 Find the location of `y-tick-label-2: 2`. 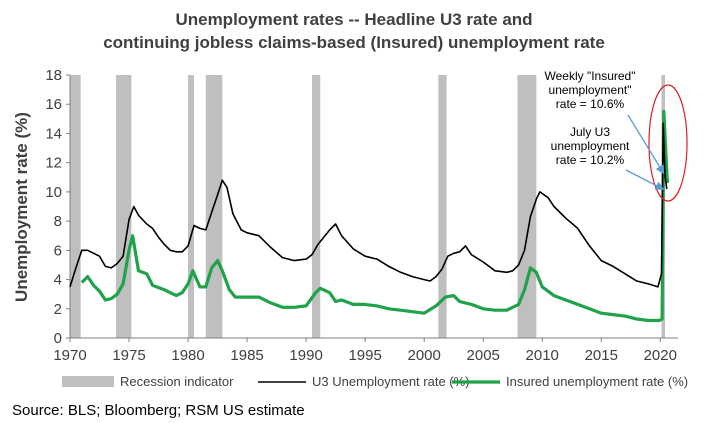

y-tick-label-2: 2 is located at coordinates (58, 309).